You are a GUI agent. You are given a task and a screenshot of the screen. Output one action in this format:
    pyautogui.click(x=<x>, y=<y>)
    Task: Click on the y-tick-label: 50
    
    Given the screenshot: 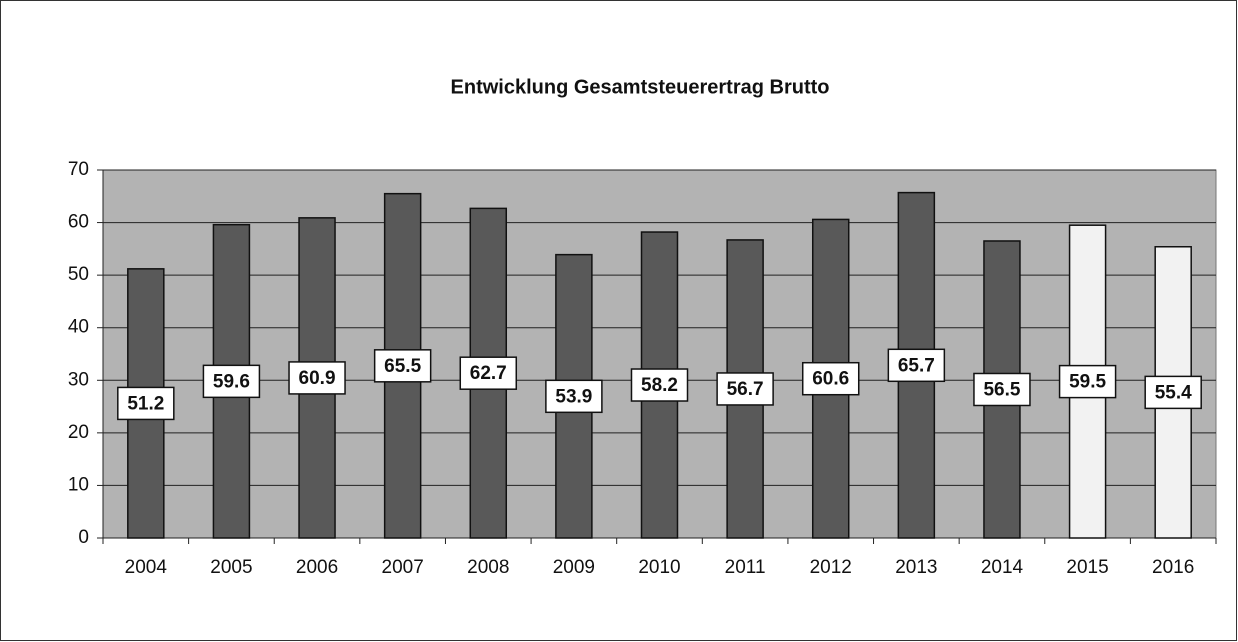 What is the action you would take?
    pyautogui.click(x=78, y=274)
    